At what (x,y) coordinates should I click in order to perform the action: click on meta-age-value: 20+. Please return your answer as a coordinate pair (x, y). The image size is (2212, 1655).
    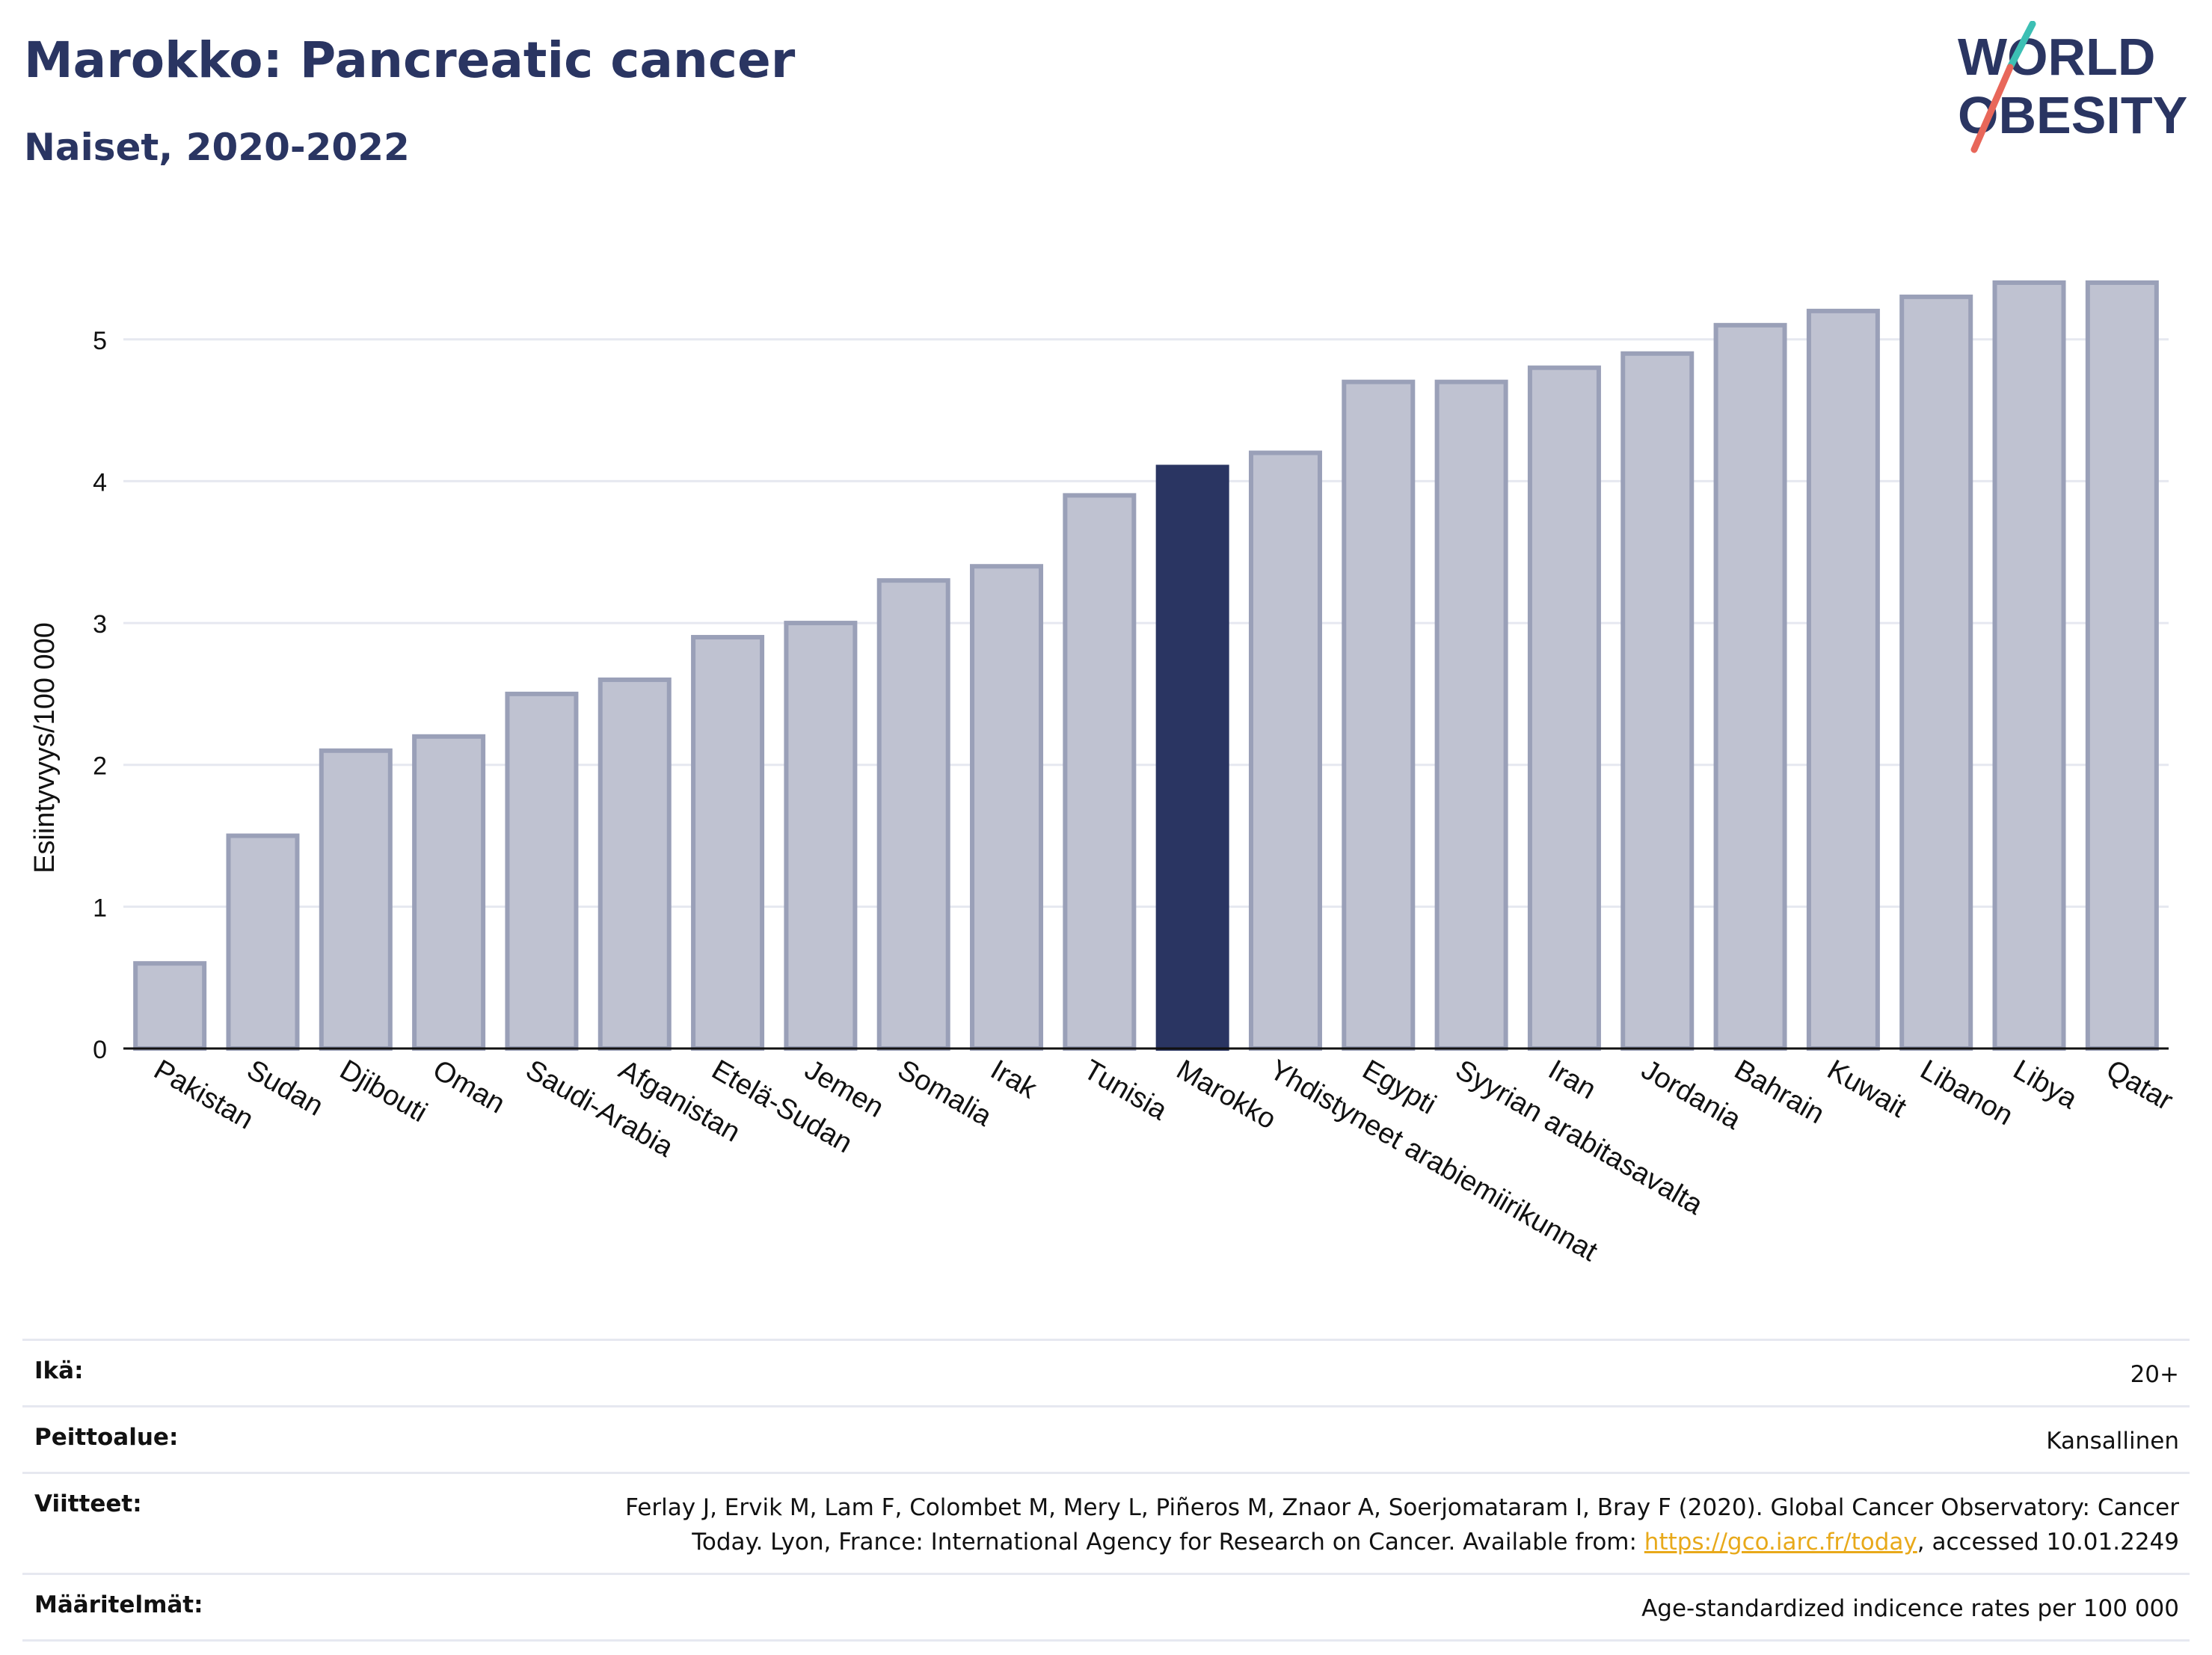
    Looking at the image, I should click on (2154, 1374).